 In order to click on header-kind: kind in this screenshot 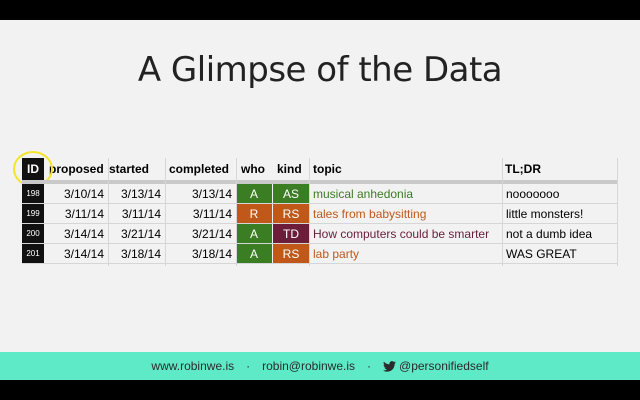, I will do `click(289, 169)`.